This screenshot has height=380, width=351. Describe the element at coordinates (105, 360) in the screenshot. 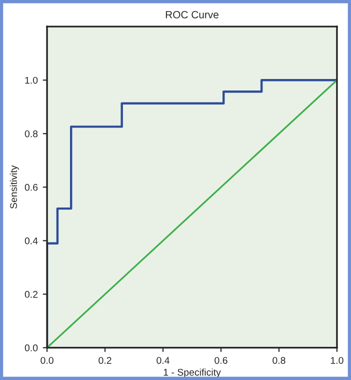

I see `x-tick-label: 0.2` at that location.